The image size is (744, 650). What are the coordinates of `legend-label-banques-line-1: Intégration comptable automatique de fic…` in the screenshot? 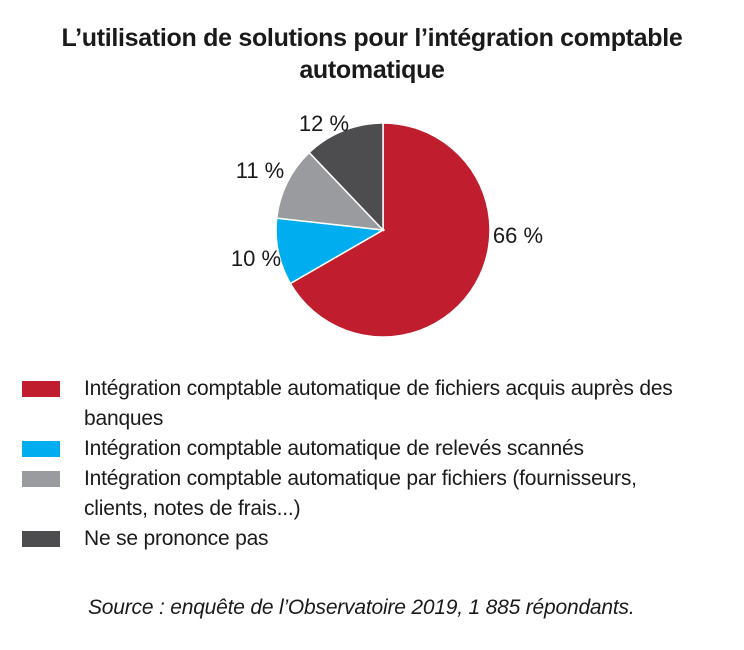 It's located at (378, 388).